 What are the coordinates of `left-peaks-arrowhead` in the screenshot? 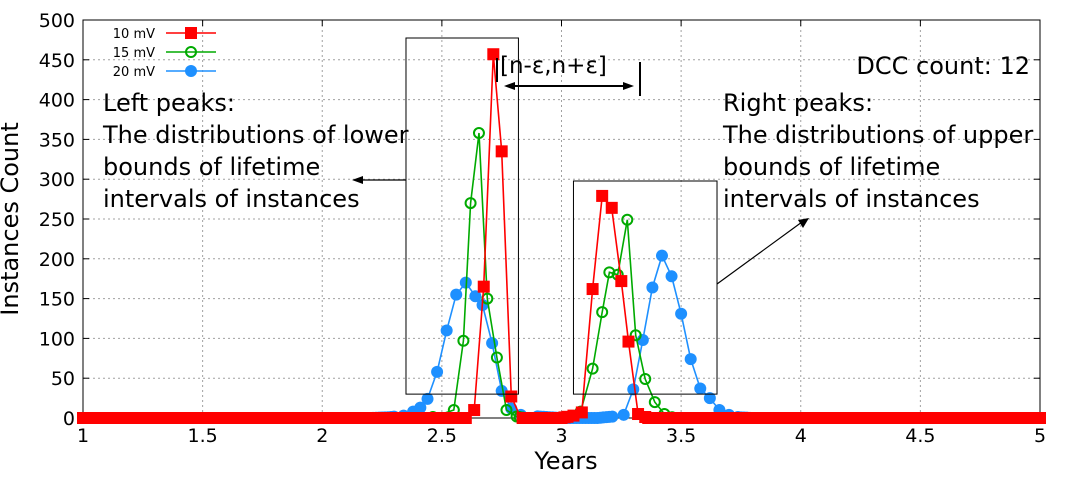 It's located at (357, 180).